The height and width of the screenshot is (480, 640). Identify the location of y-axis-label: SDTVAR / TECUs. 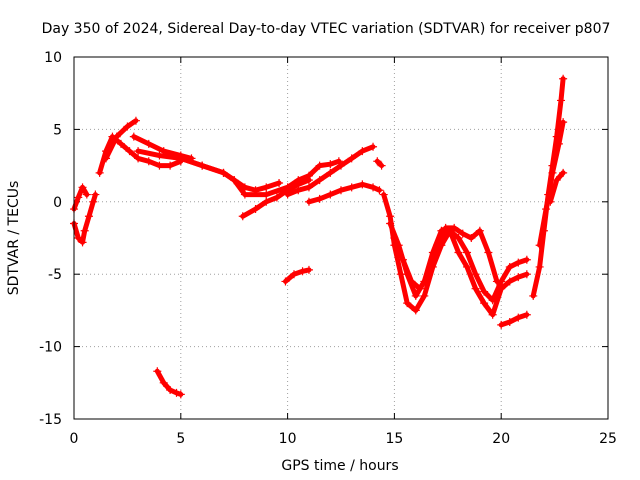
(14, 238).